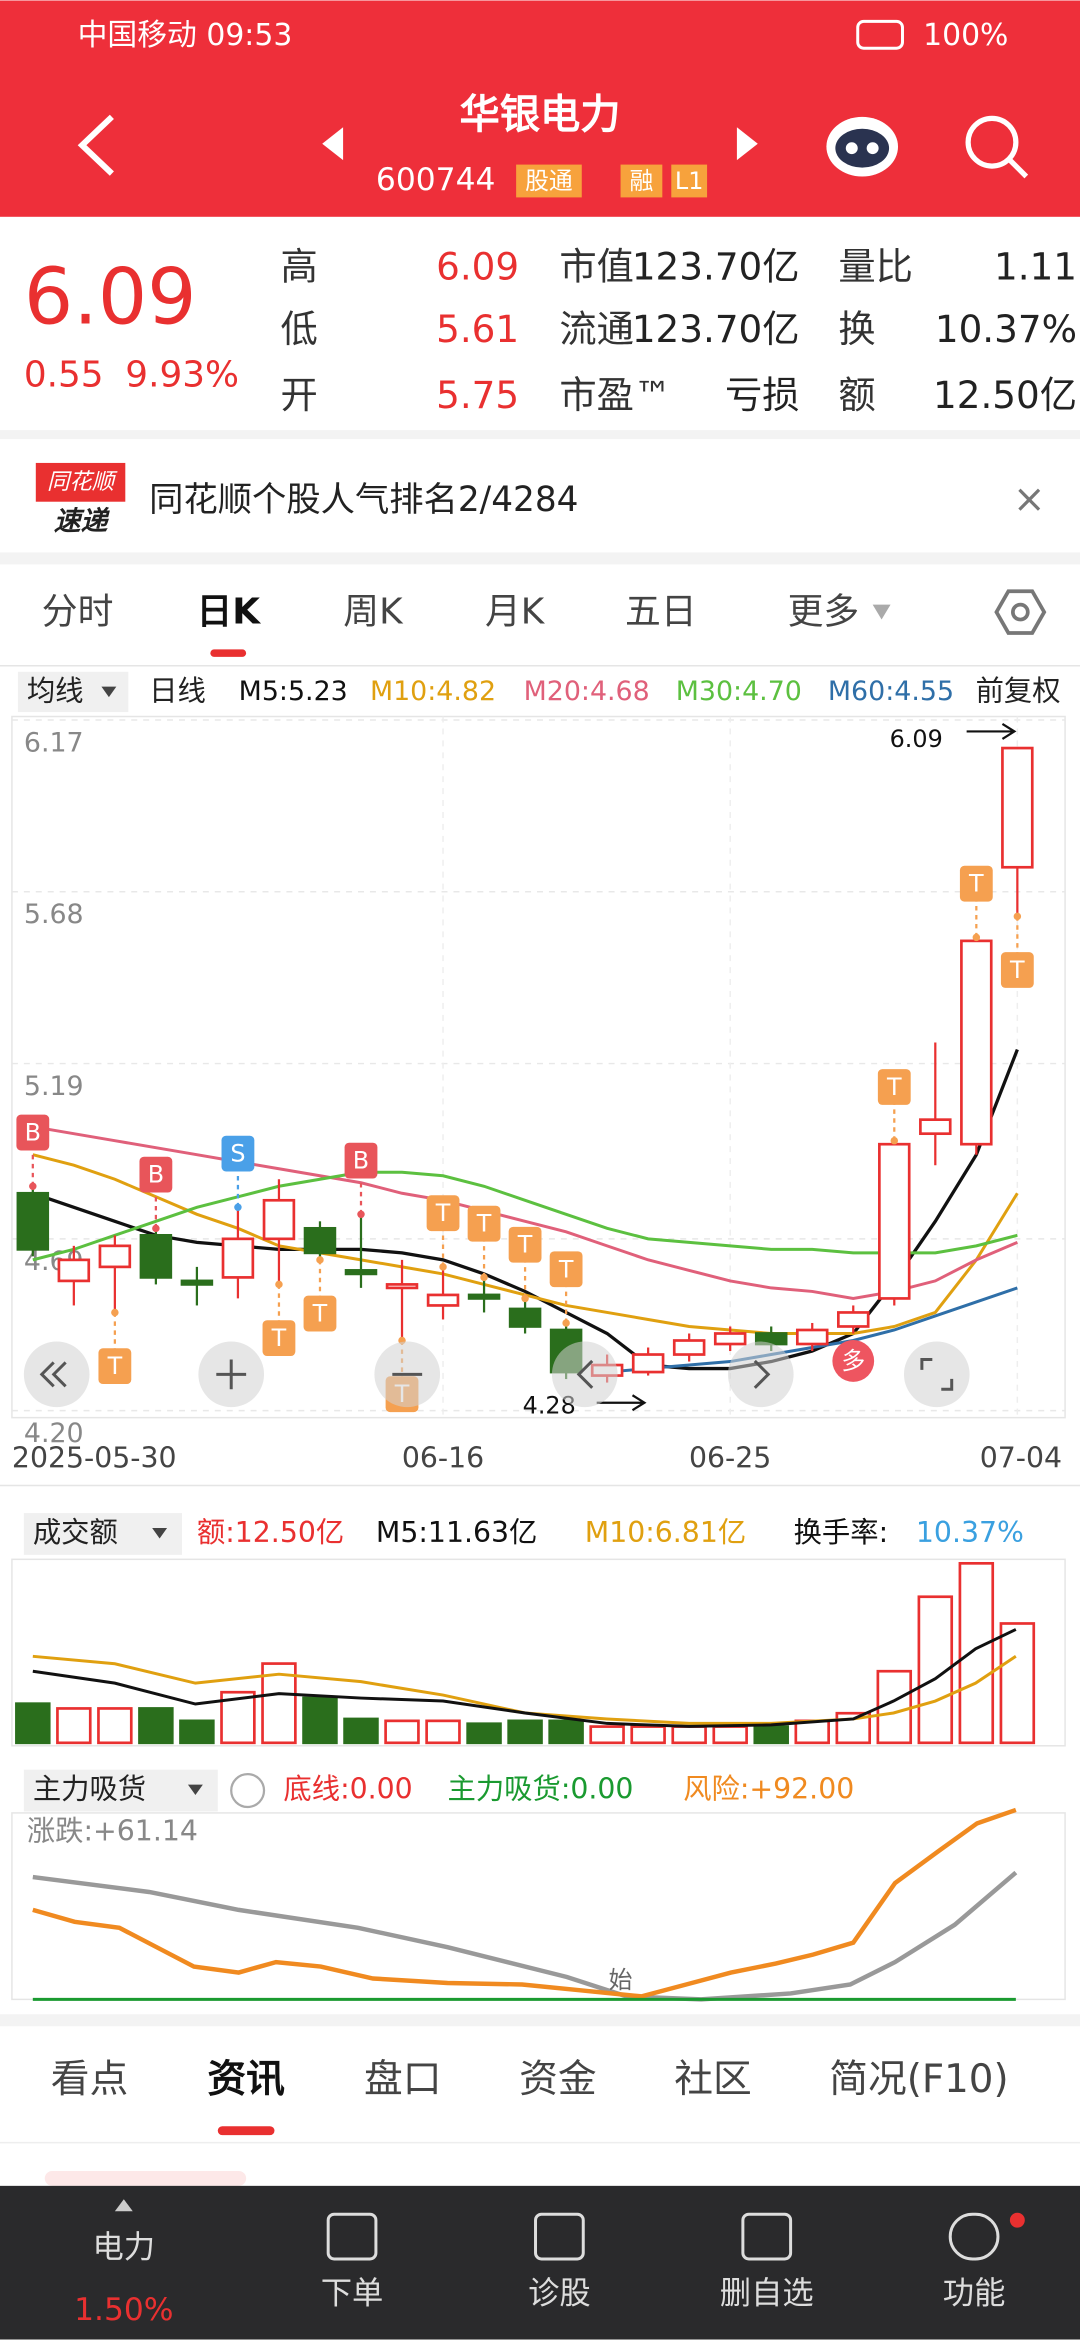 The image size is (1080, 2340). What do you see at coordinates (54, 742) in the screenshot?
I see `y-tick-label: 6.17` at bounding box center [54, 742].